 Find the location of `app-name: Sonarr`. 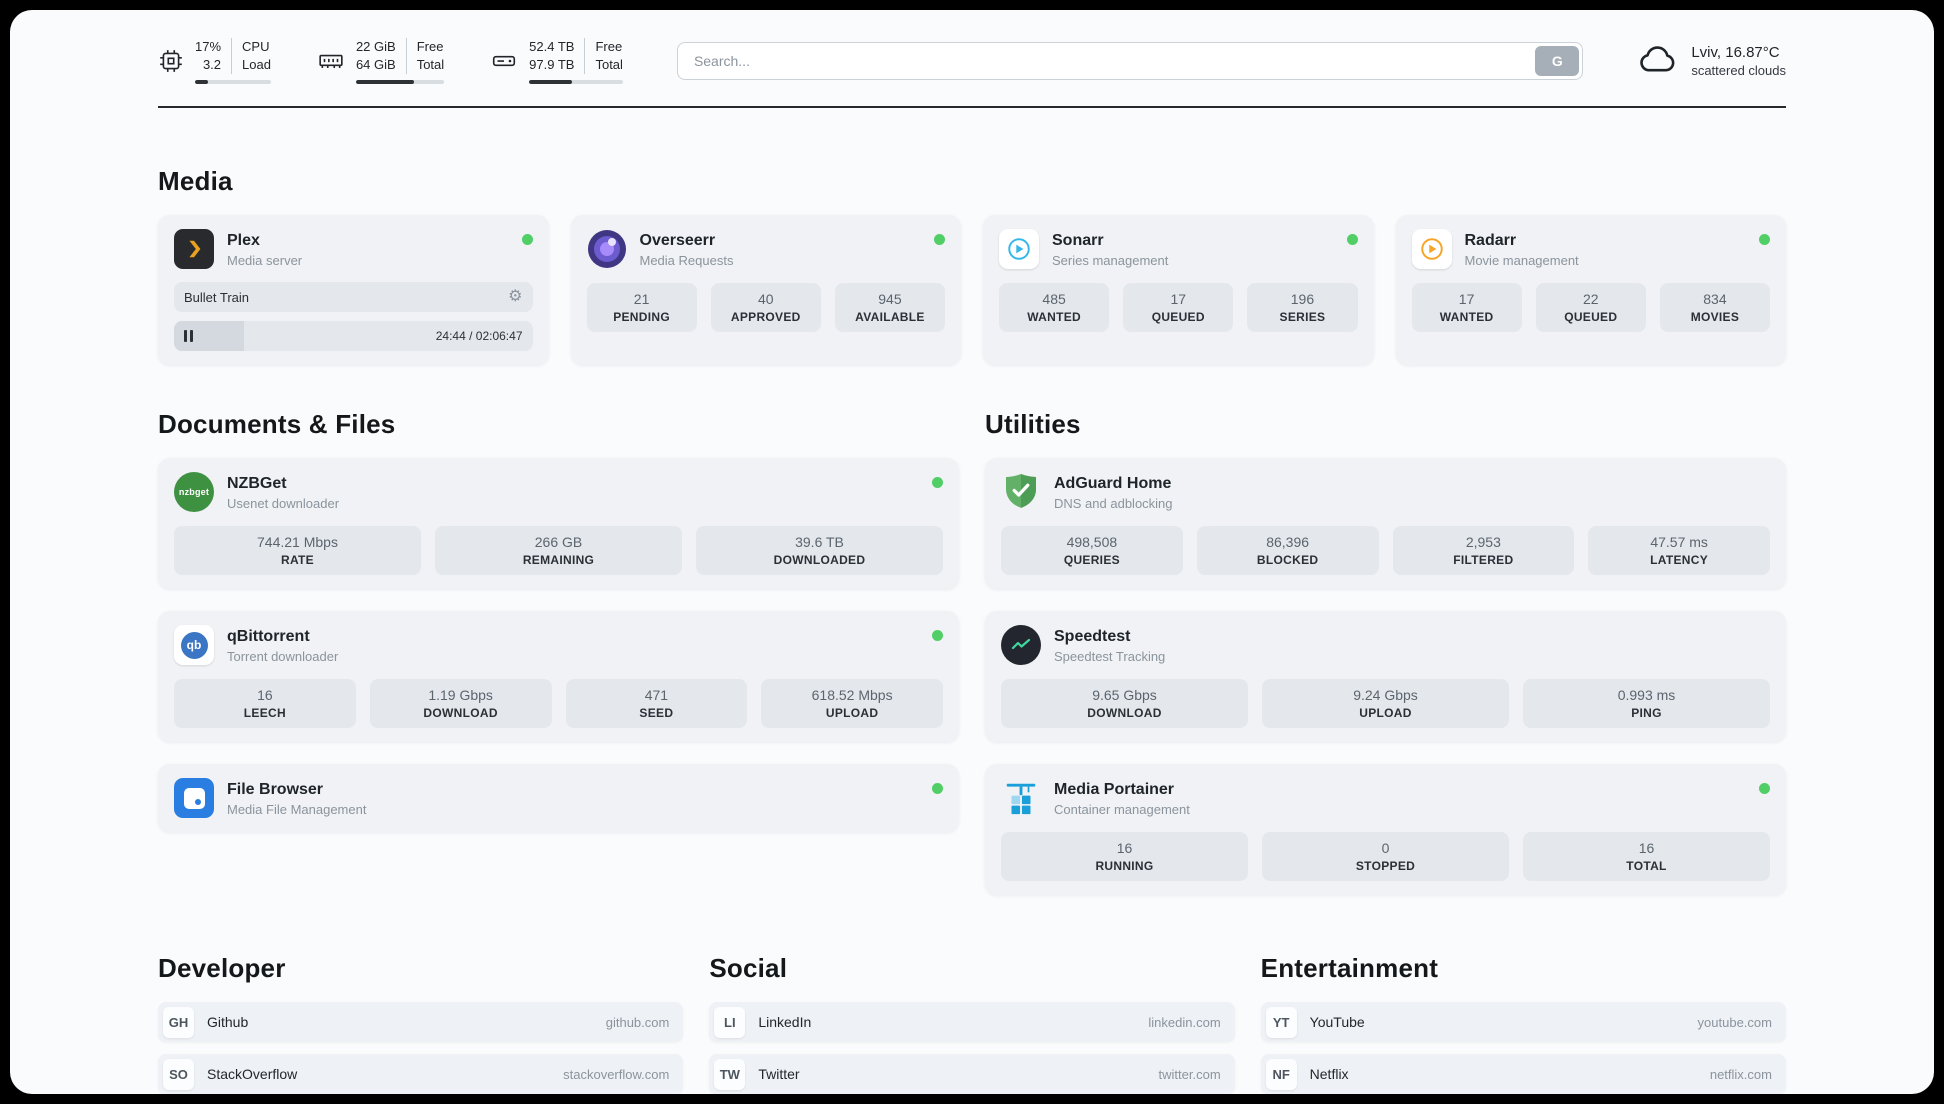

app-name: Sonarr is located at coordinates (1078, 240).